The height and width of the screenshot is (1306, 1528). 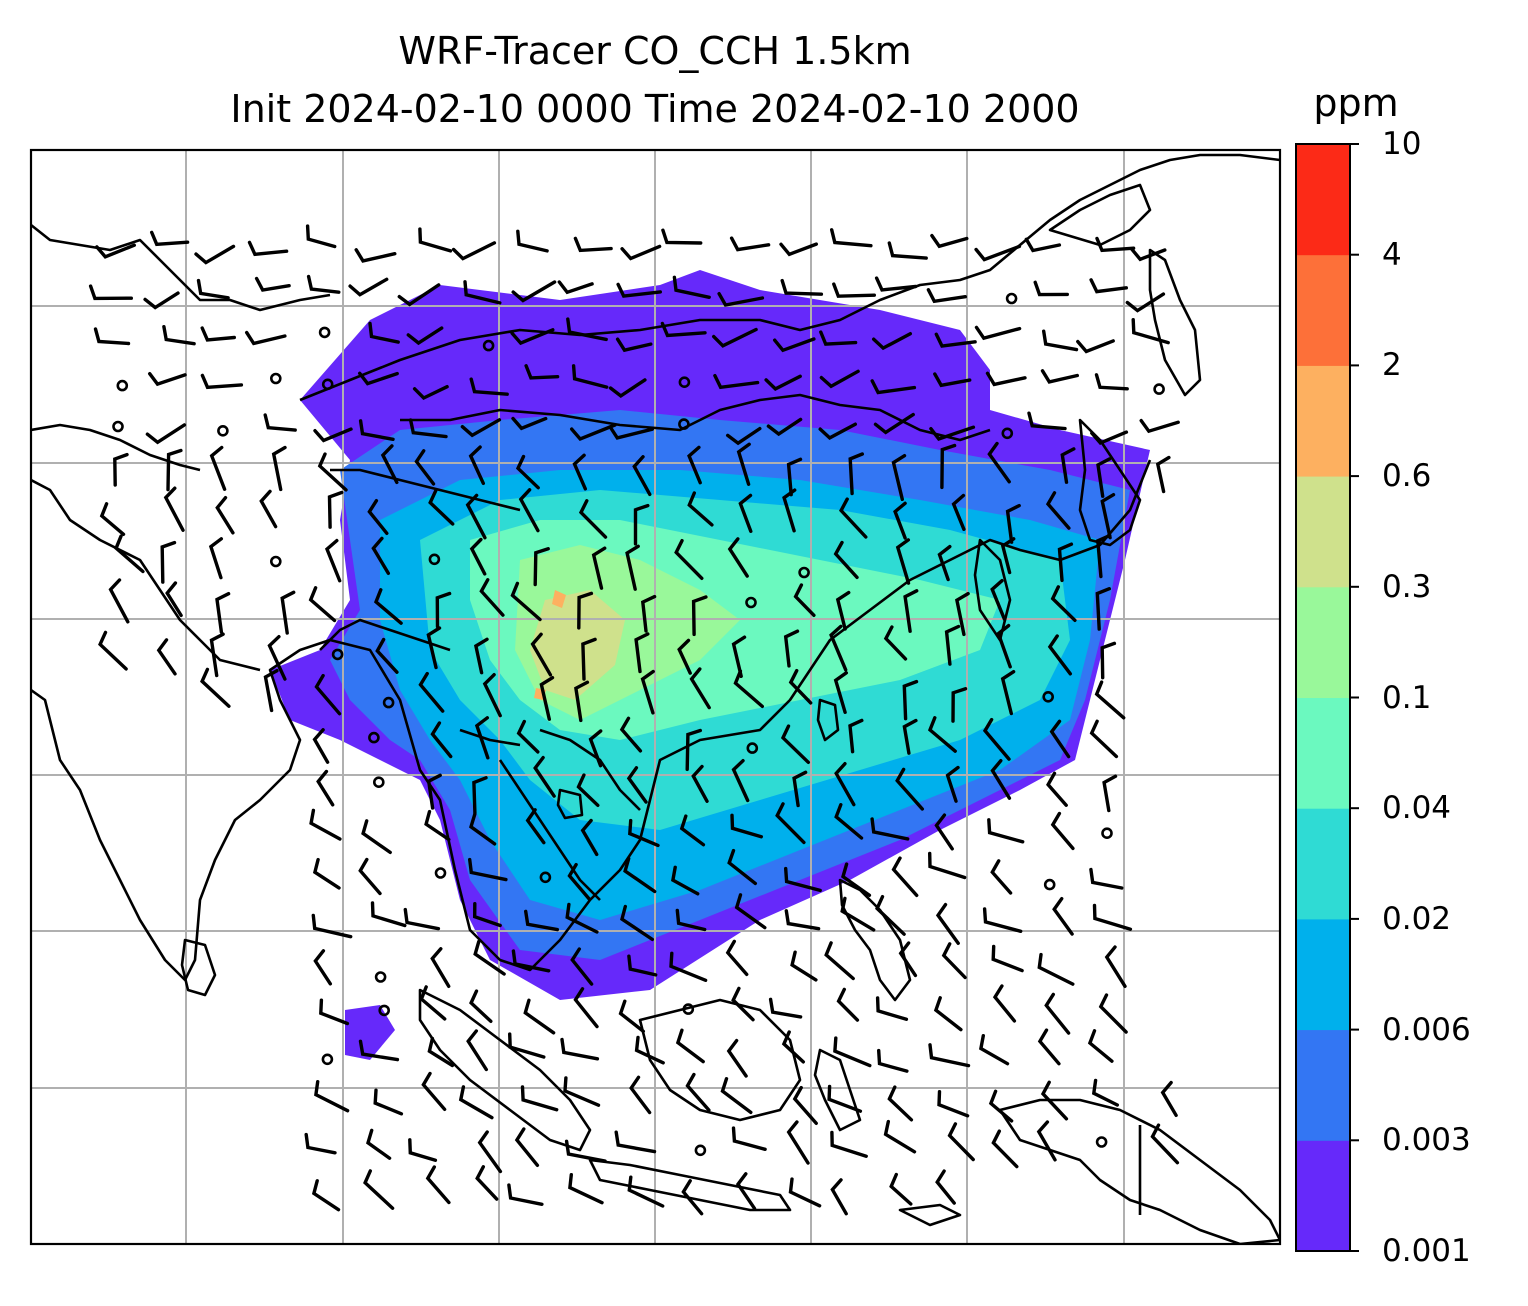 I want to click on plot-title: WRF-Tracer CO_CCH 1.5km, so click(x=655, y=51).